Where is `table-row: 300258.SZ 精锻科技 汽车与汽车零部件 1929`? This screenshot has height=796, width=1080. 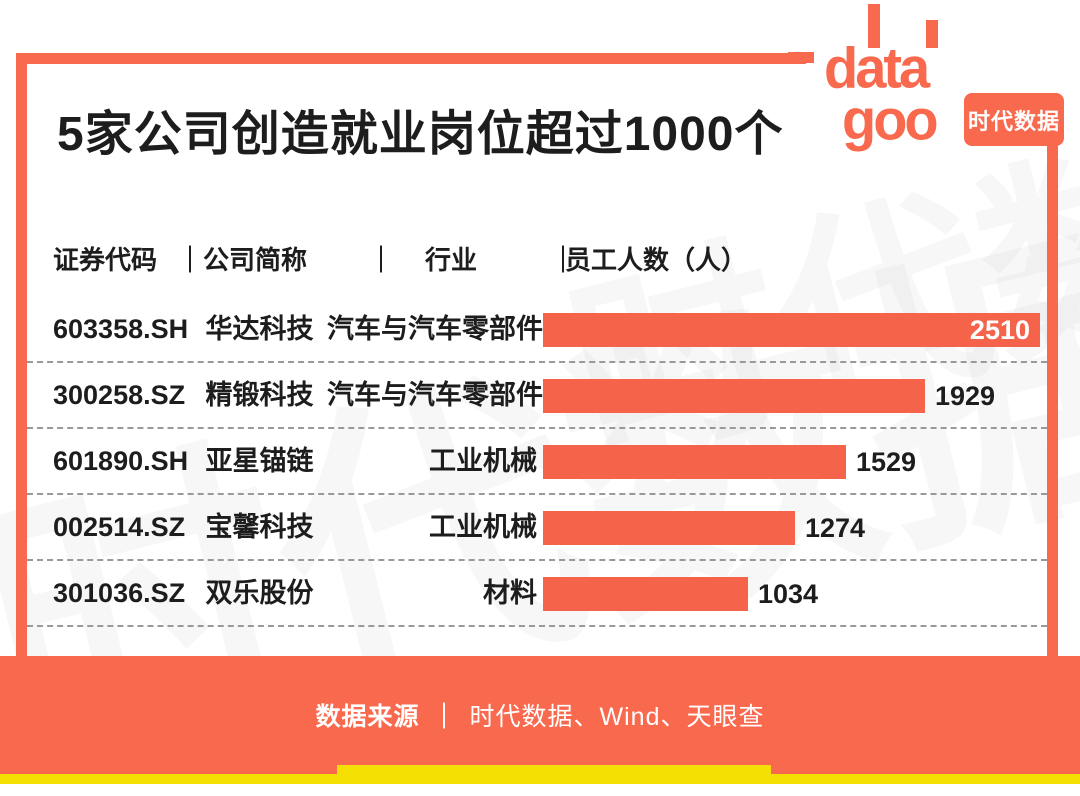
table-row: 300258.SZ 精锻科技 汽车与汽车零部件 1929 is located at coordinates (537, 396).